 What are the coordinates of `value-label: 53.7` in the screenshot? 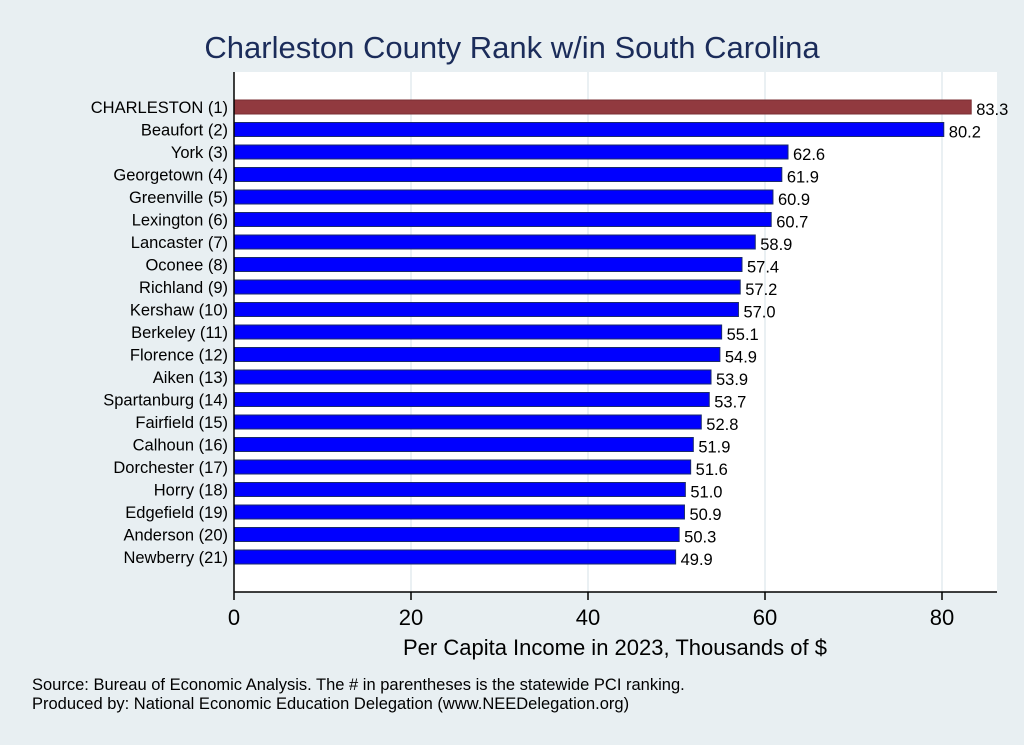 It's located at (730, 403).